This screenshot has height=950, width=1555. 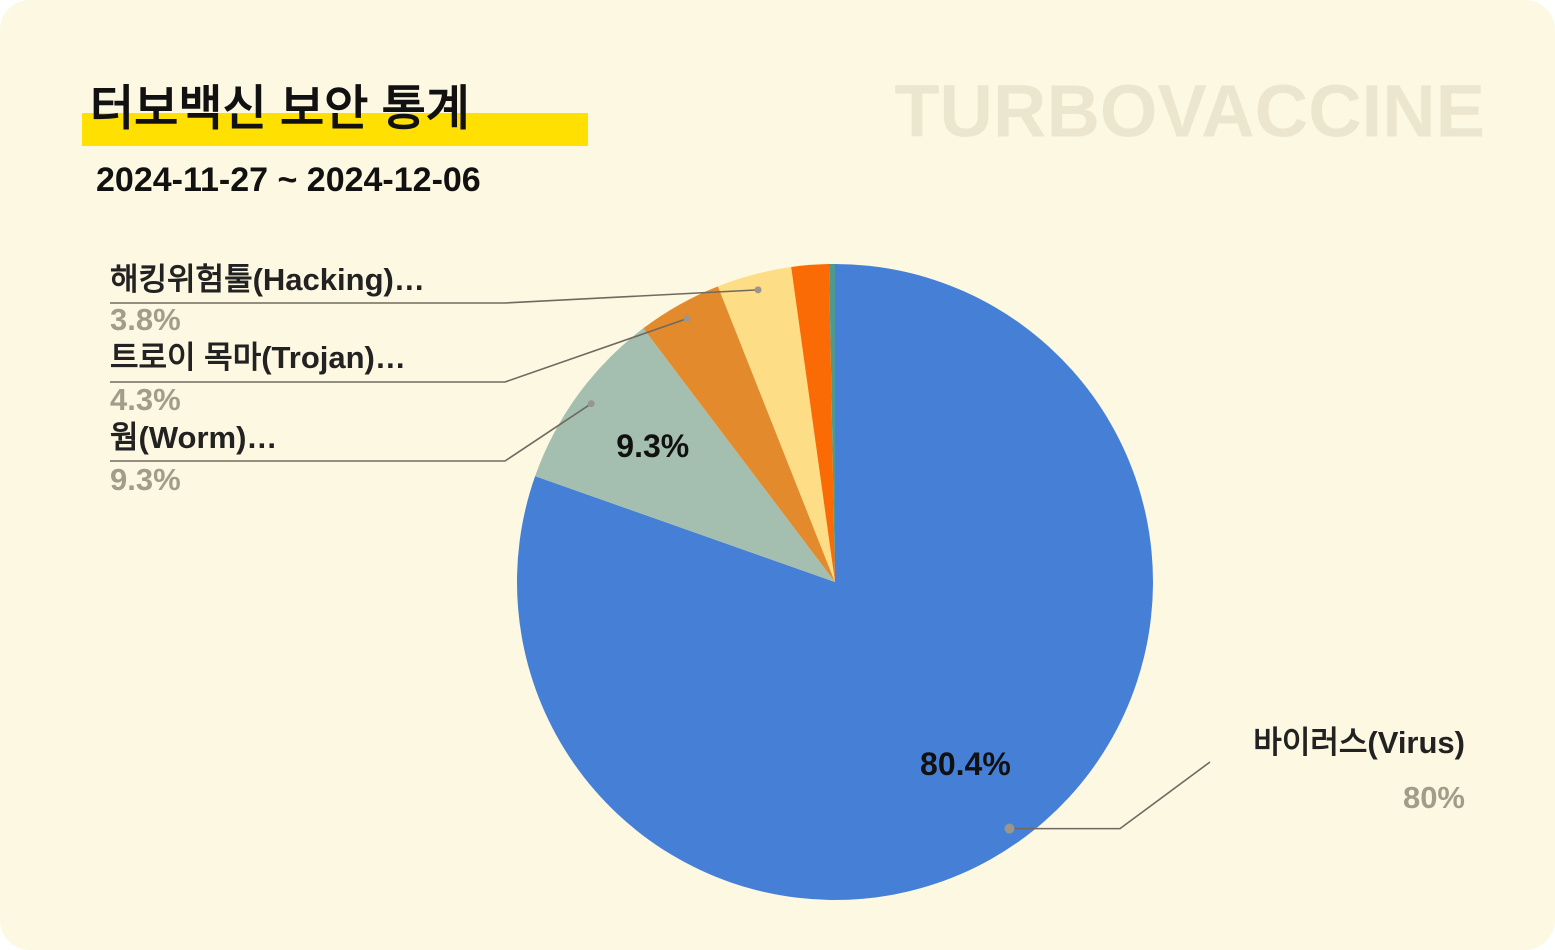 What do you see at coordinates (280, 109) in the screenshot?
I see `chart-title: 터보백신 보안 통계` at bounding box center [280, 109].